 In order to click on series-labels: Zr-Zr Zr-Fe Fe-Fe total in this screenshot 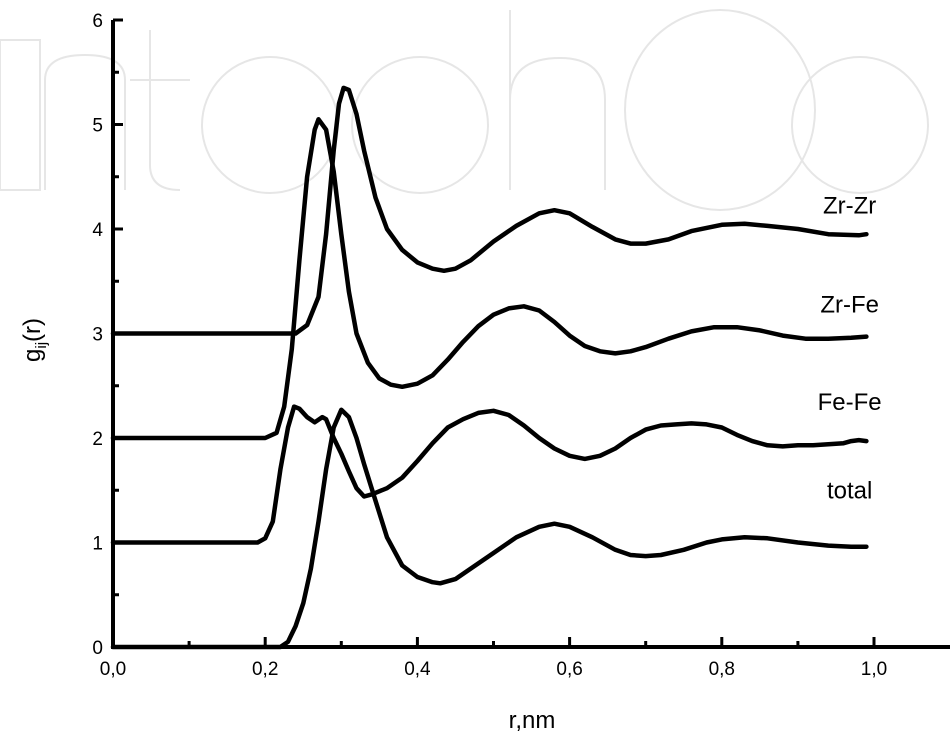, I will do `click(850, 348)`.